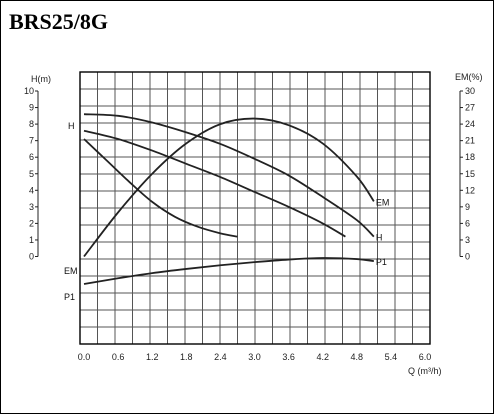 This screenshot has height=414, width=494. Describe the element at coordinates (152, 357) in the screenshot. I see `x-axis-tick-label: 1.2` at that location.